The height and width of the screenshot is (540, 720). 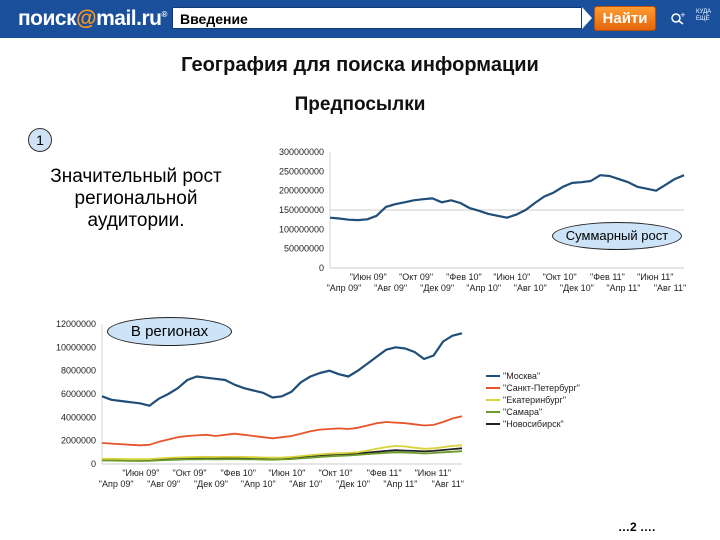 What do you see at coordinates (301, 191) in the screenshot?
I see `y-tick-label: 200000000` at bounding box center [301, 191].